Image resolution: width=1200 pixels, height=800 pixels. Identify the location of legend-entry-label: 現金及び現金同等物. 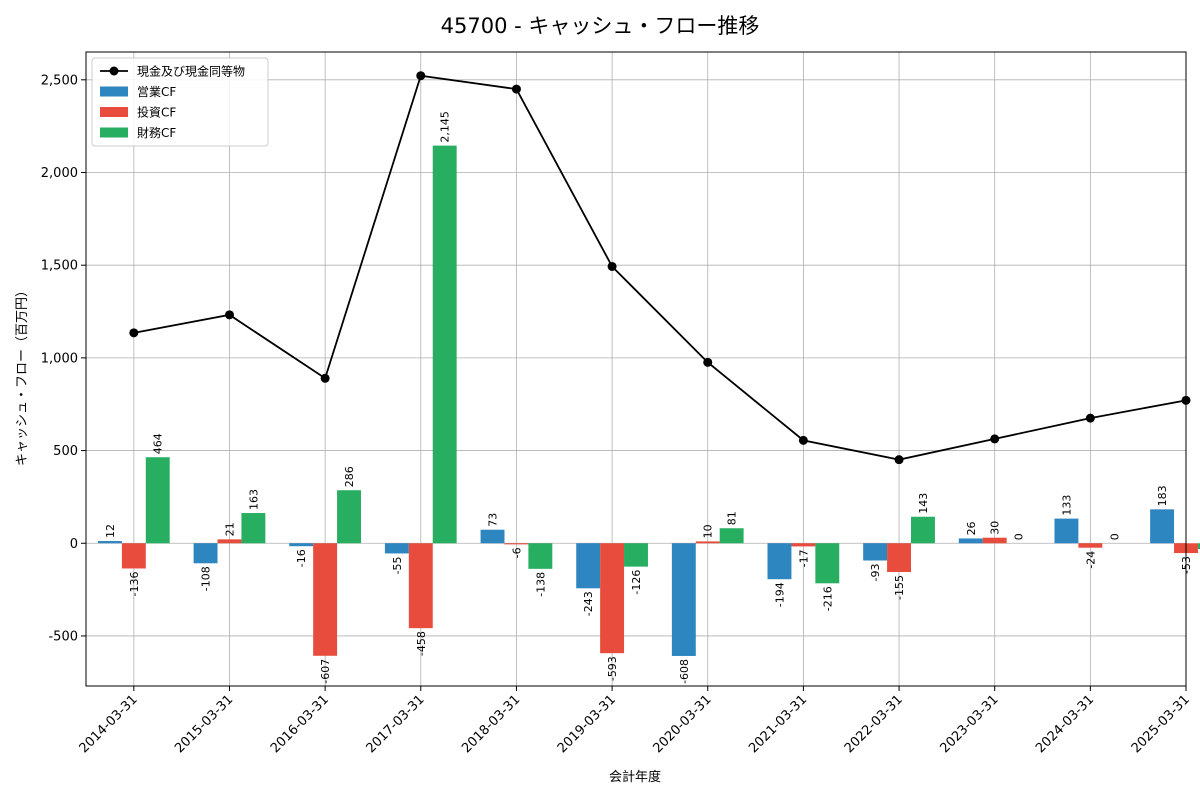
(191, 71).